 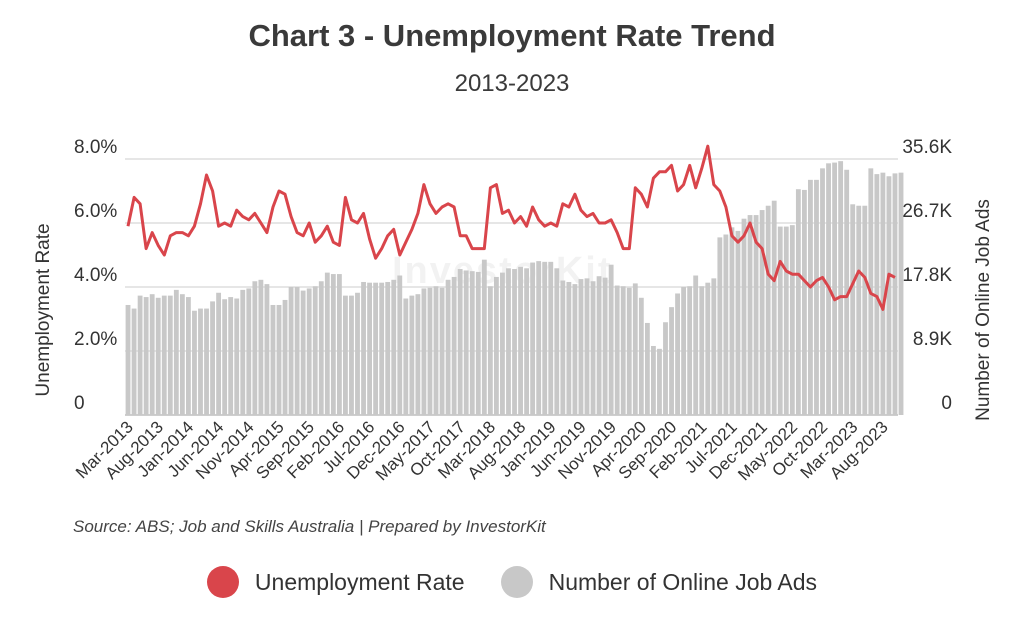 What do you see at coordinates (95, 339) in the screenshot?
I see `y-tick-label: 2.0%` at bounding box center [95, 339].